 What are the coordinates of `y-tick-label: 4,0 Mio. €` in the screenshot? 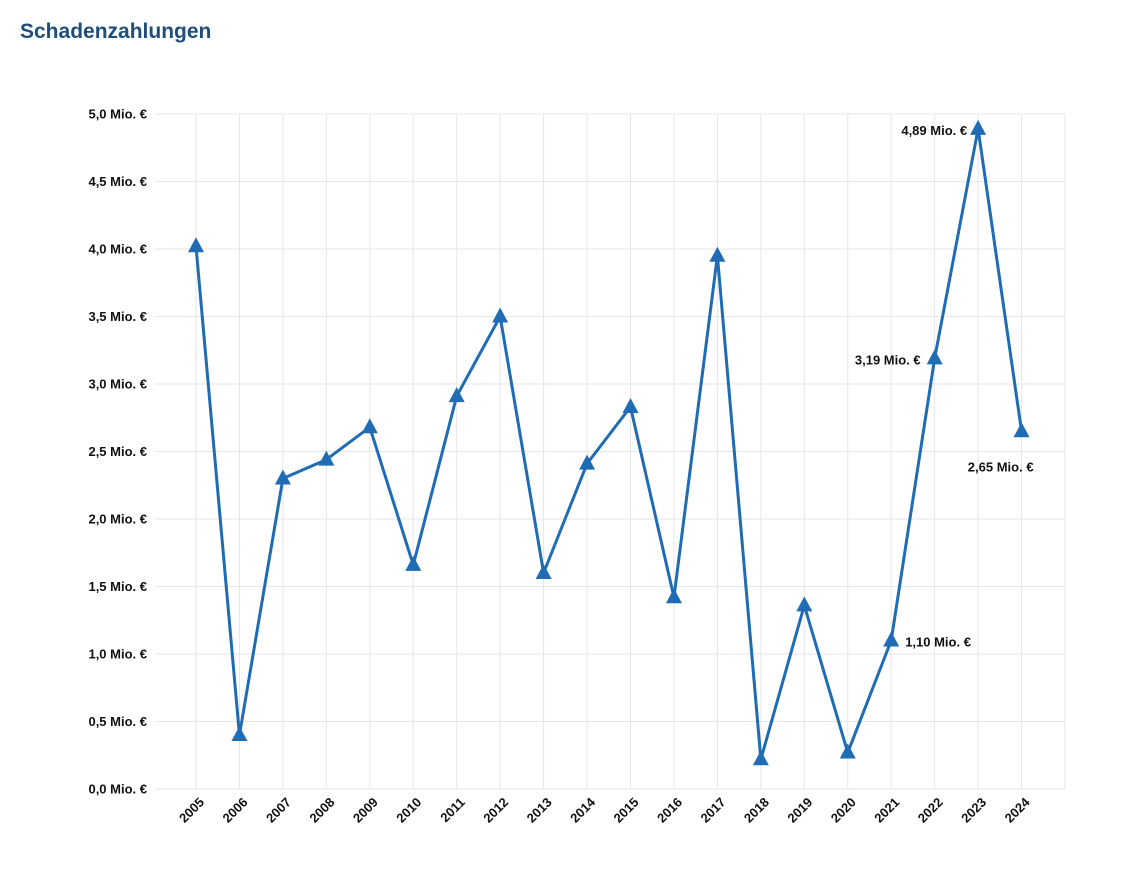 It's located at (117, 249).